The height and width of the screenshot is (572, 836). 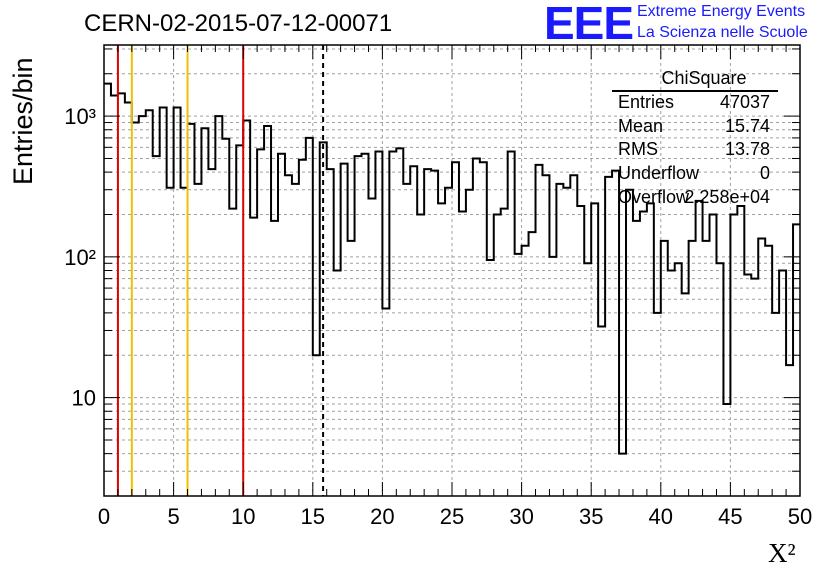 I want to click on x-tick-label: 25, so click(x=452, y=516).